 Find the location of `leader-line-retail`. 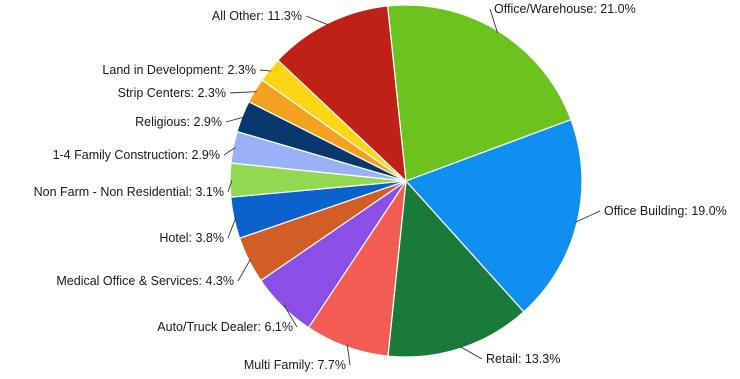

leader-line-retail is located at coordinates (471, 353).